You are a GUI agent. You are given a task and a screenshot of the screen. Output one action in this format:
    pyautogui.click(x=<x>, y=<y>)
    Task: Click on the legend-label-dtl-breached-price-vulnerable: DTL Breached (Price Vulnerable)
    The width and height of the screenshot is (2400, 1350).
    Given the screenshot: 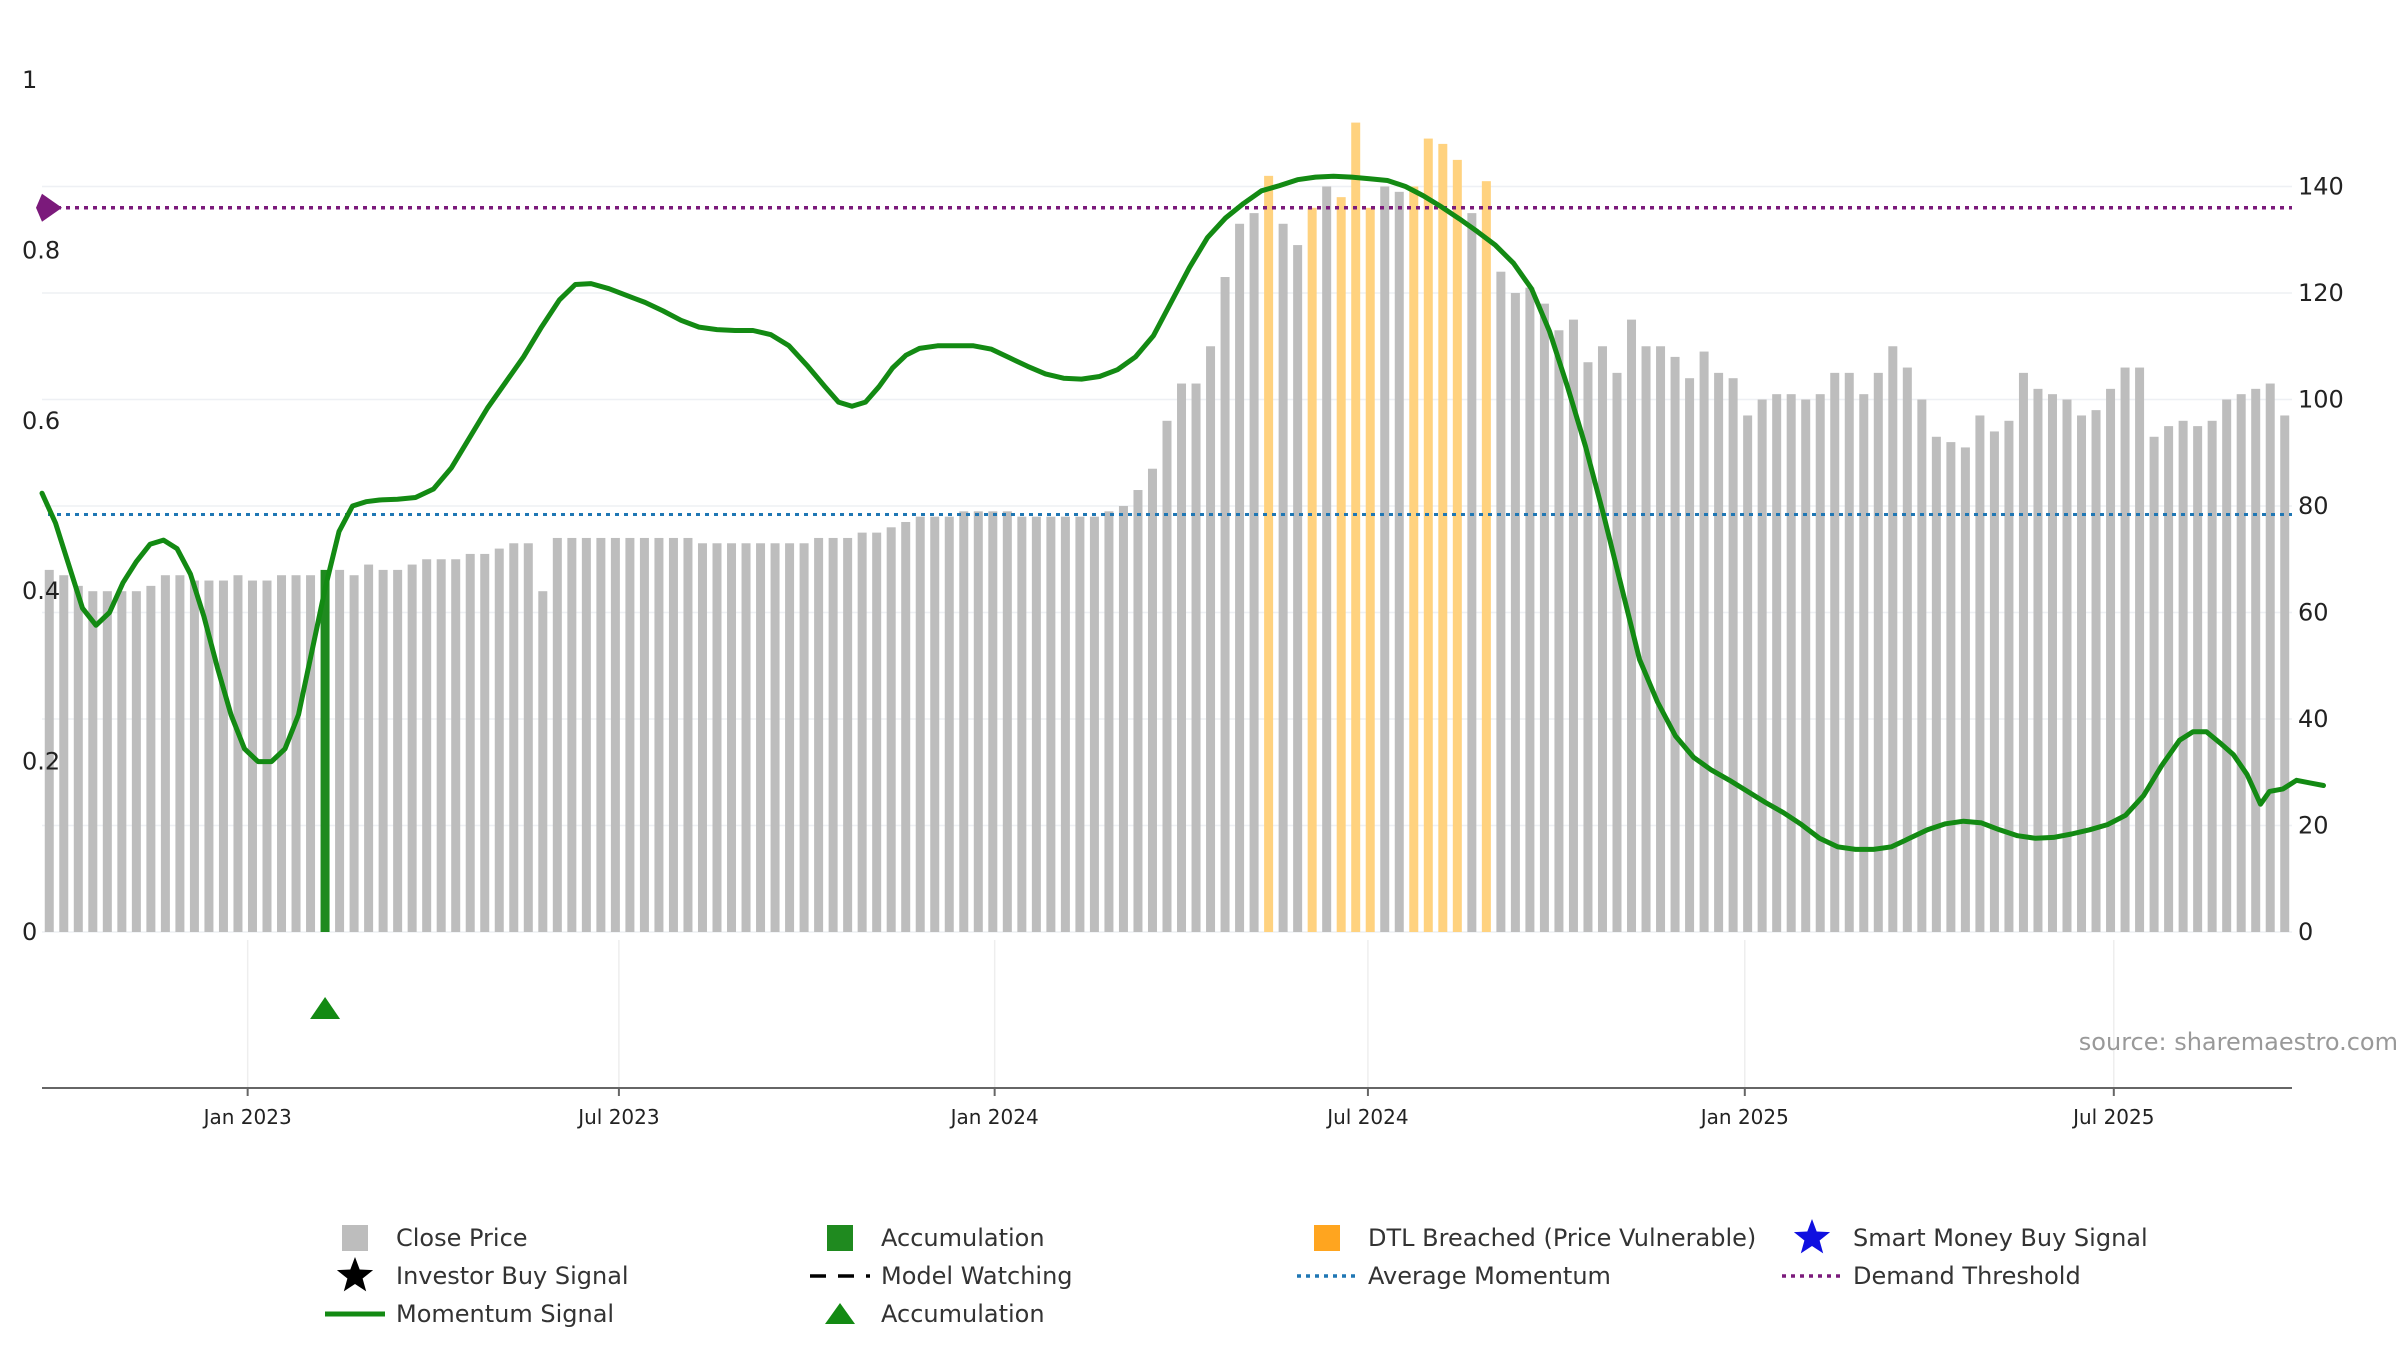 What is the action you would take?
    pyautogui.click(x=1562, y=1238)
    